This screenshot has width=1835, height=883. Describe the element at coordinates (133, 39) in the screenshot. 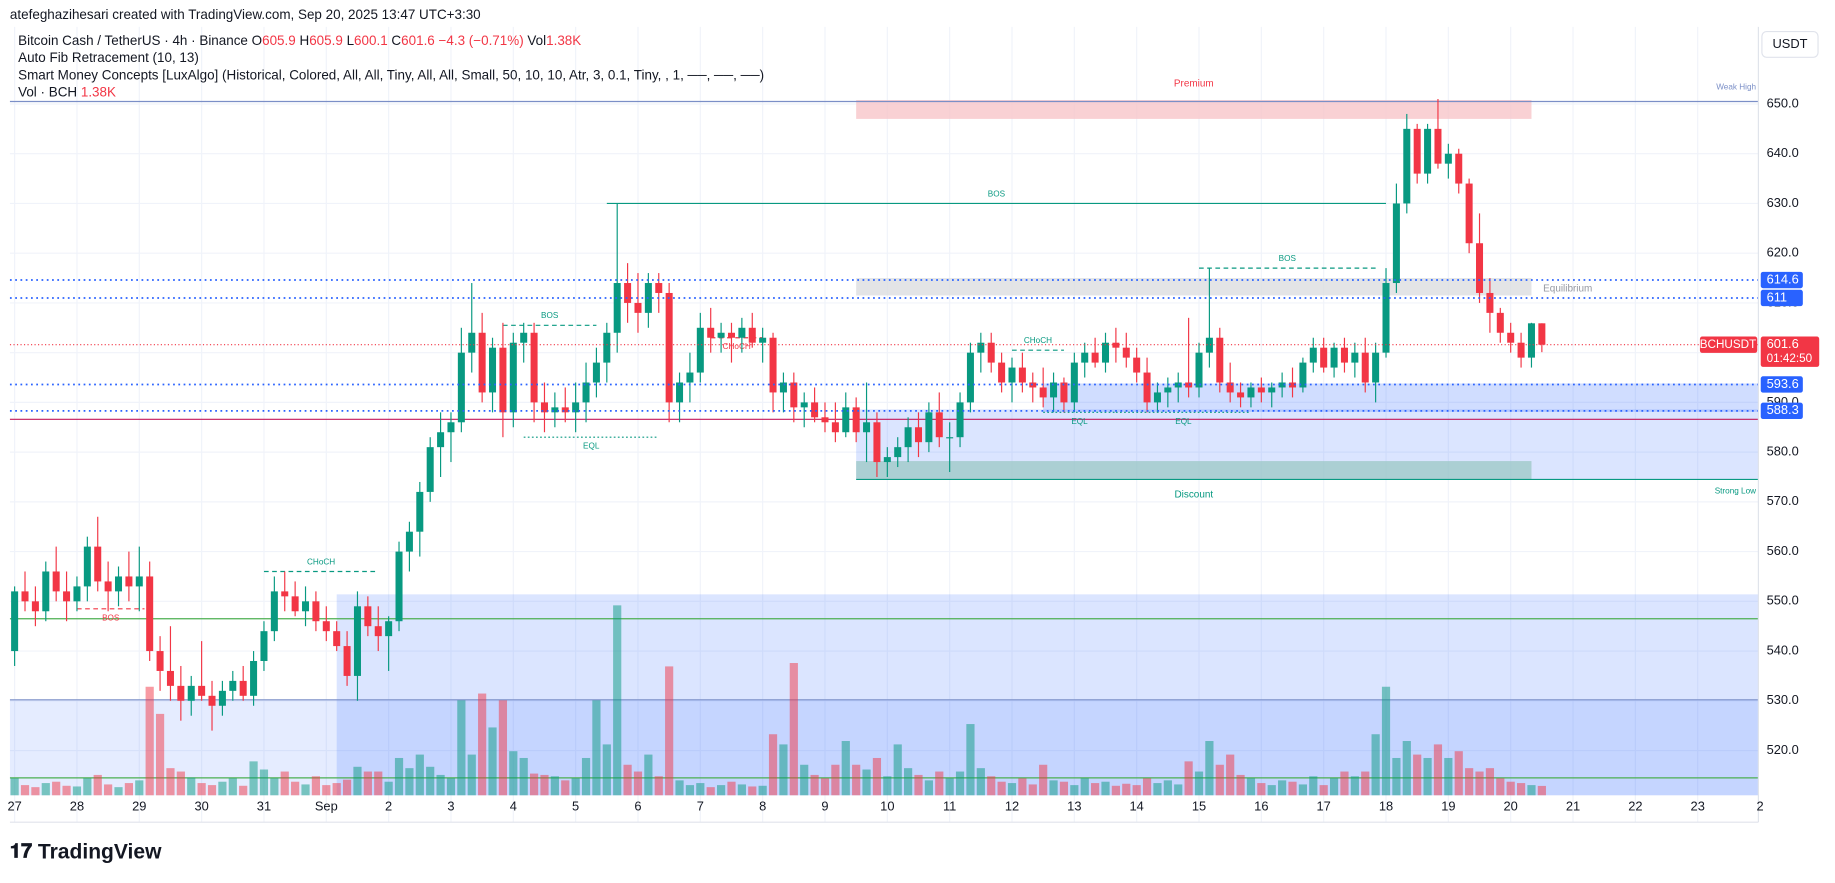

I see `symbol: Bitcoin Cash / TetherUS · 4h · Binance` at that location.